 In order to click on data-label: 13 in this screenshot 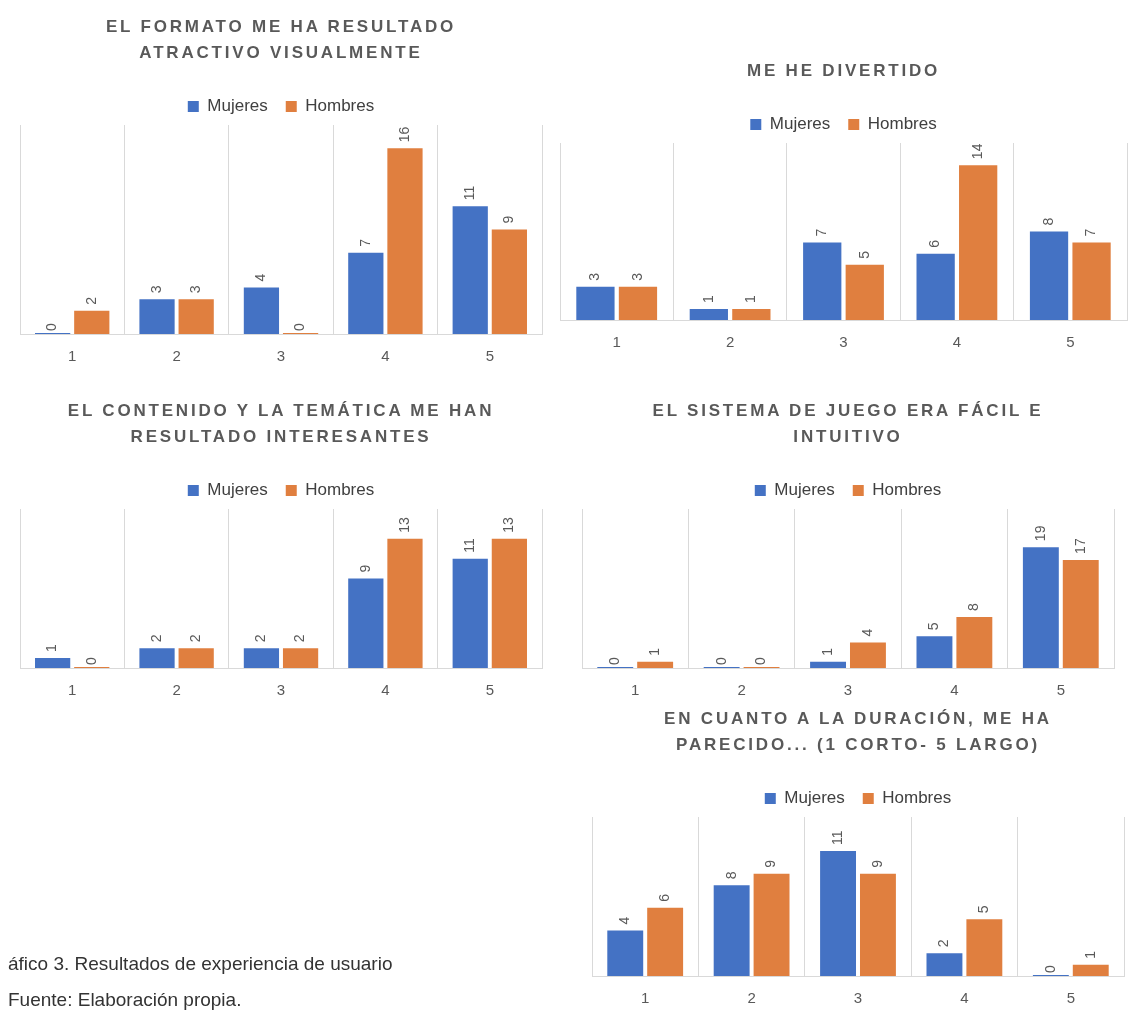, I will do `click(403, 525)`.